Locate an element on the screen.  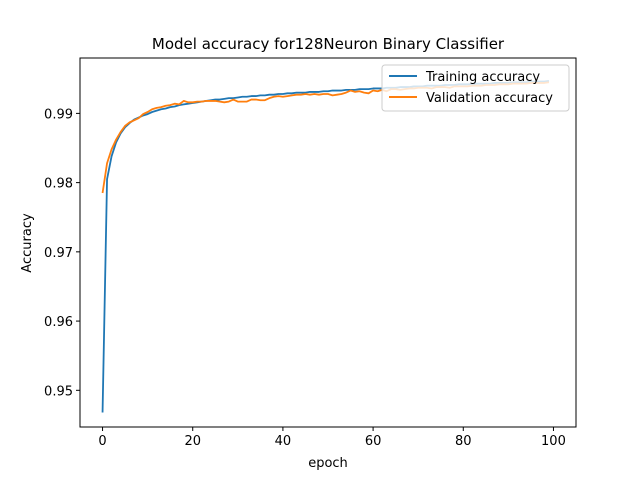
y-axis: 0.95 0.96 0.97 0.98 0.99 is located at coordinates (62, 253).